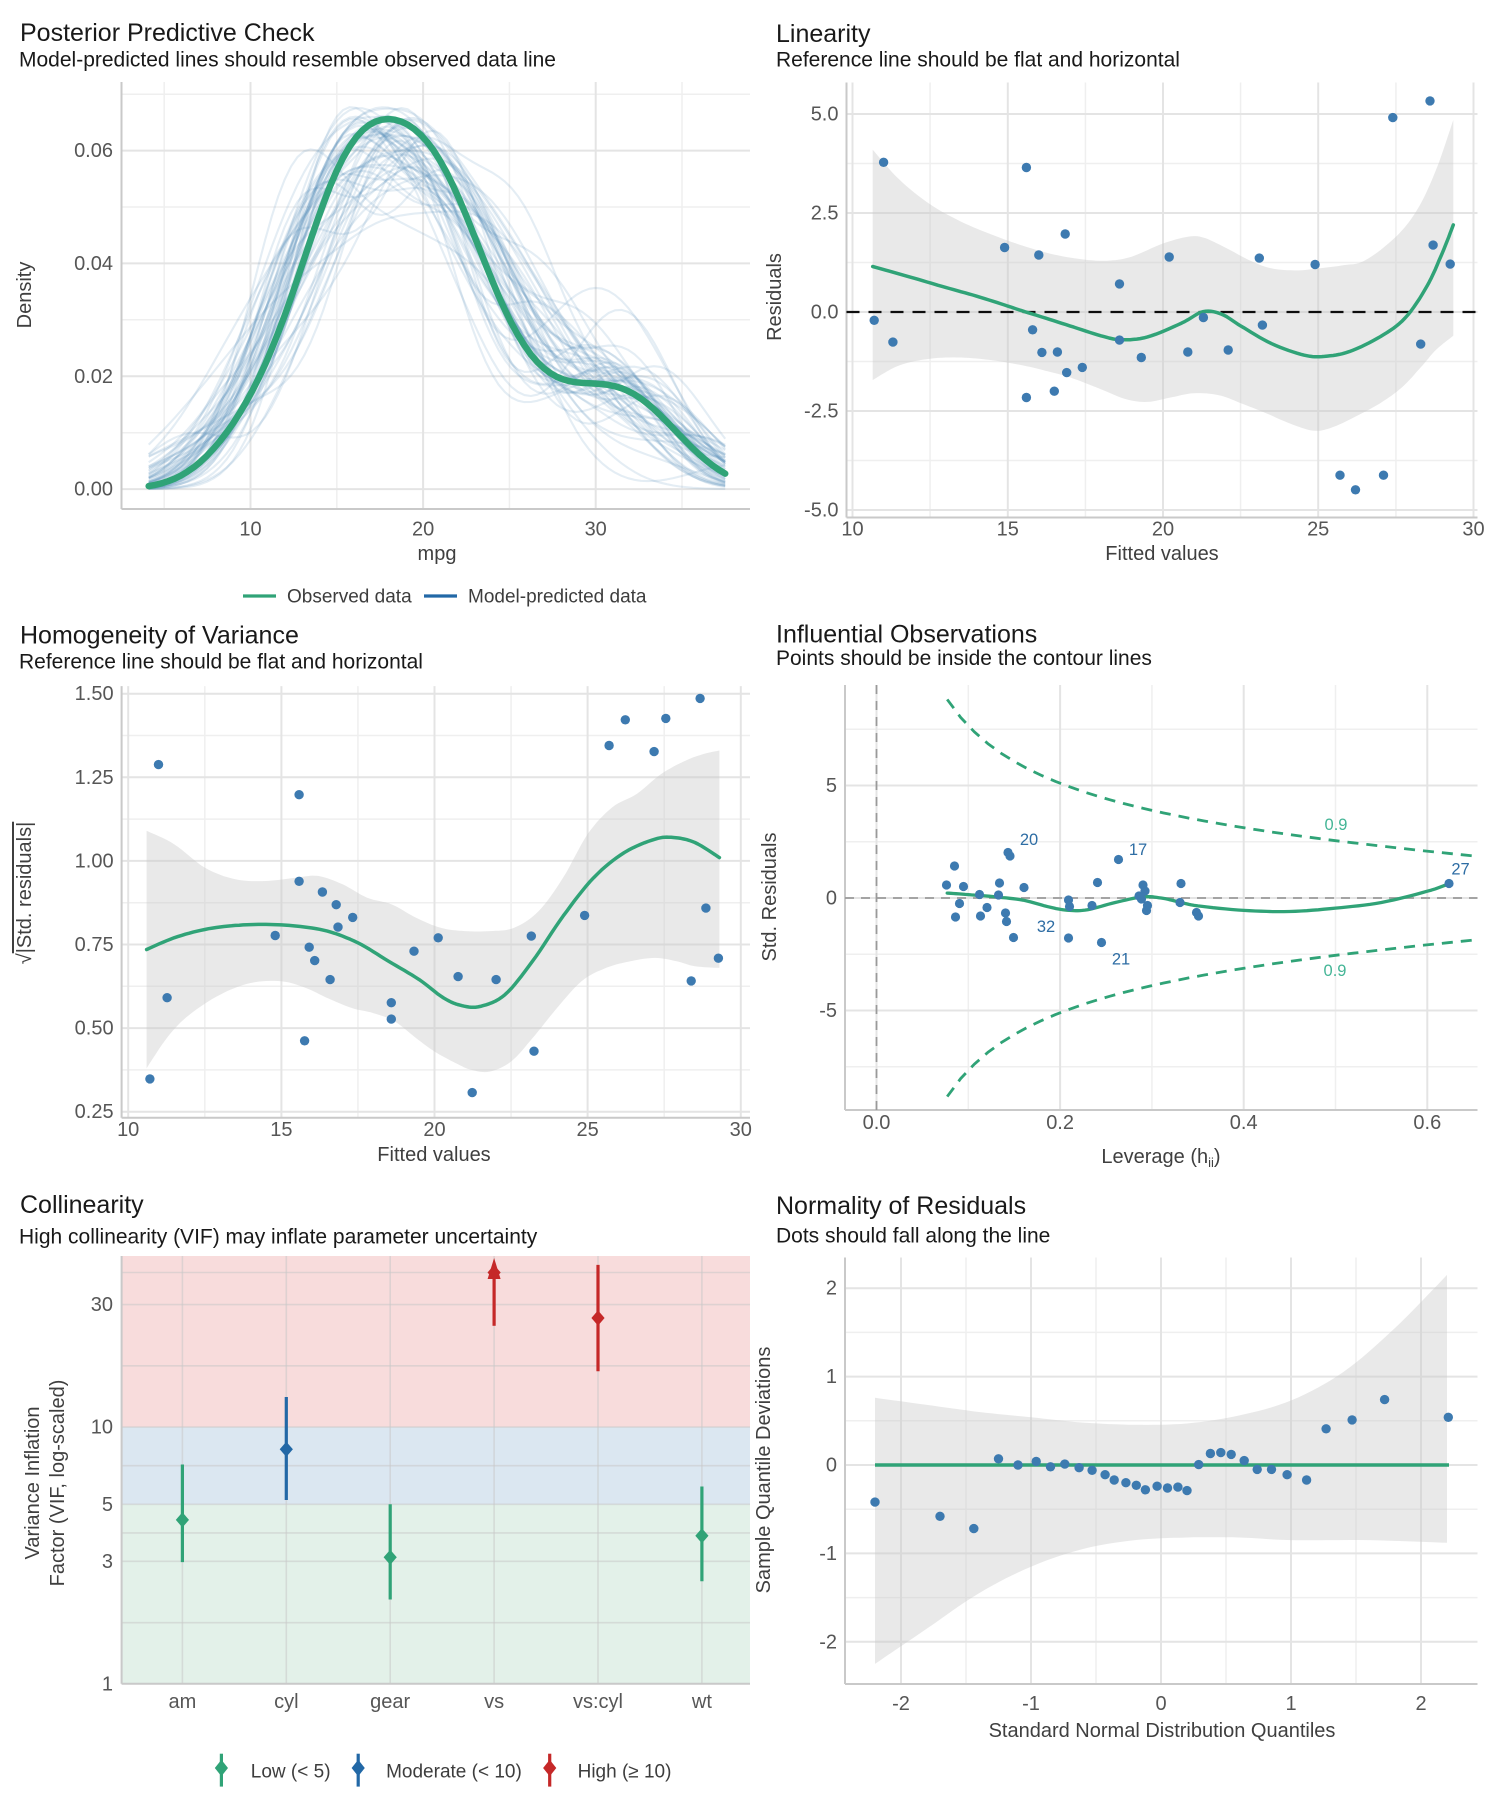  I want to click on svg-text: 27, so click(1460, 870).